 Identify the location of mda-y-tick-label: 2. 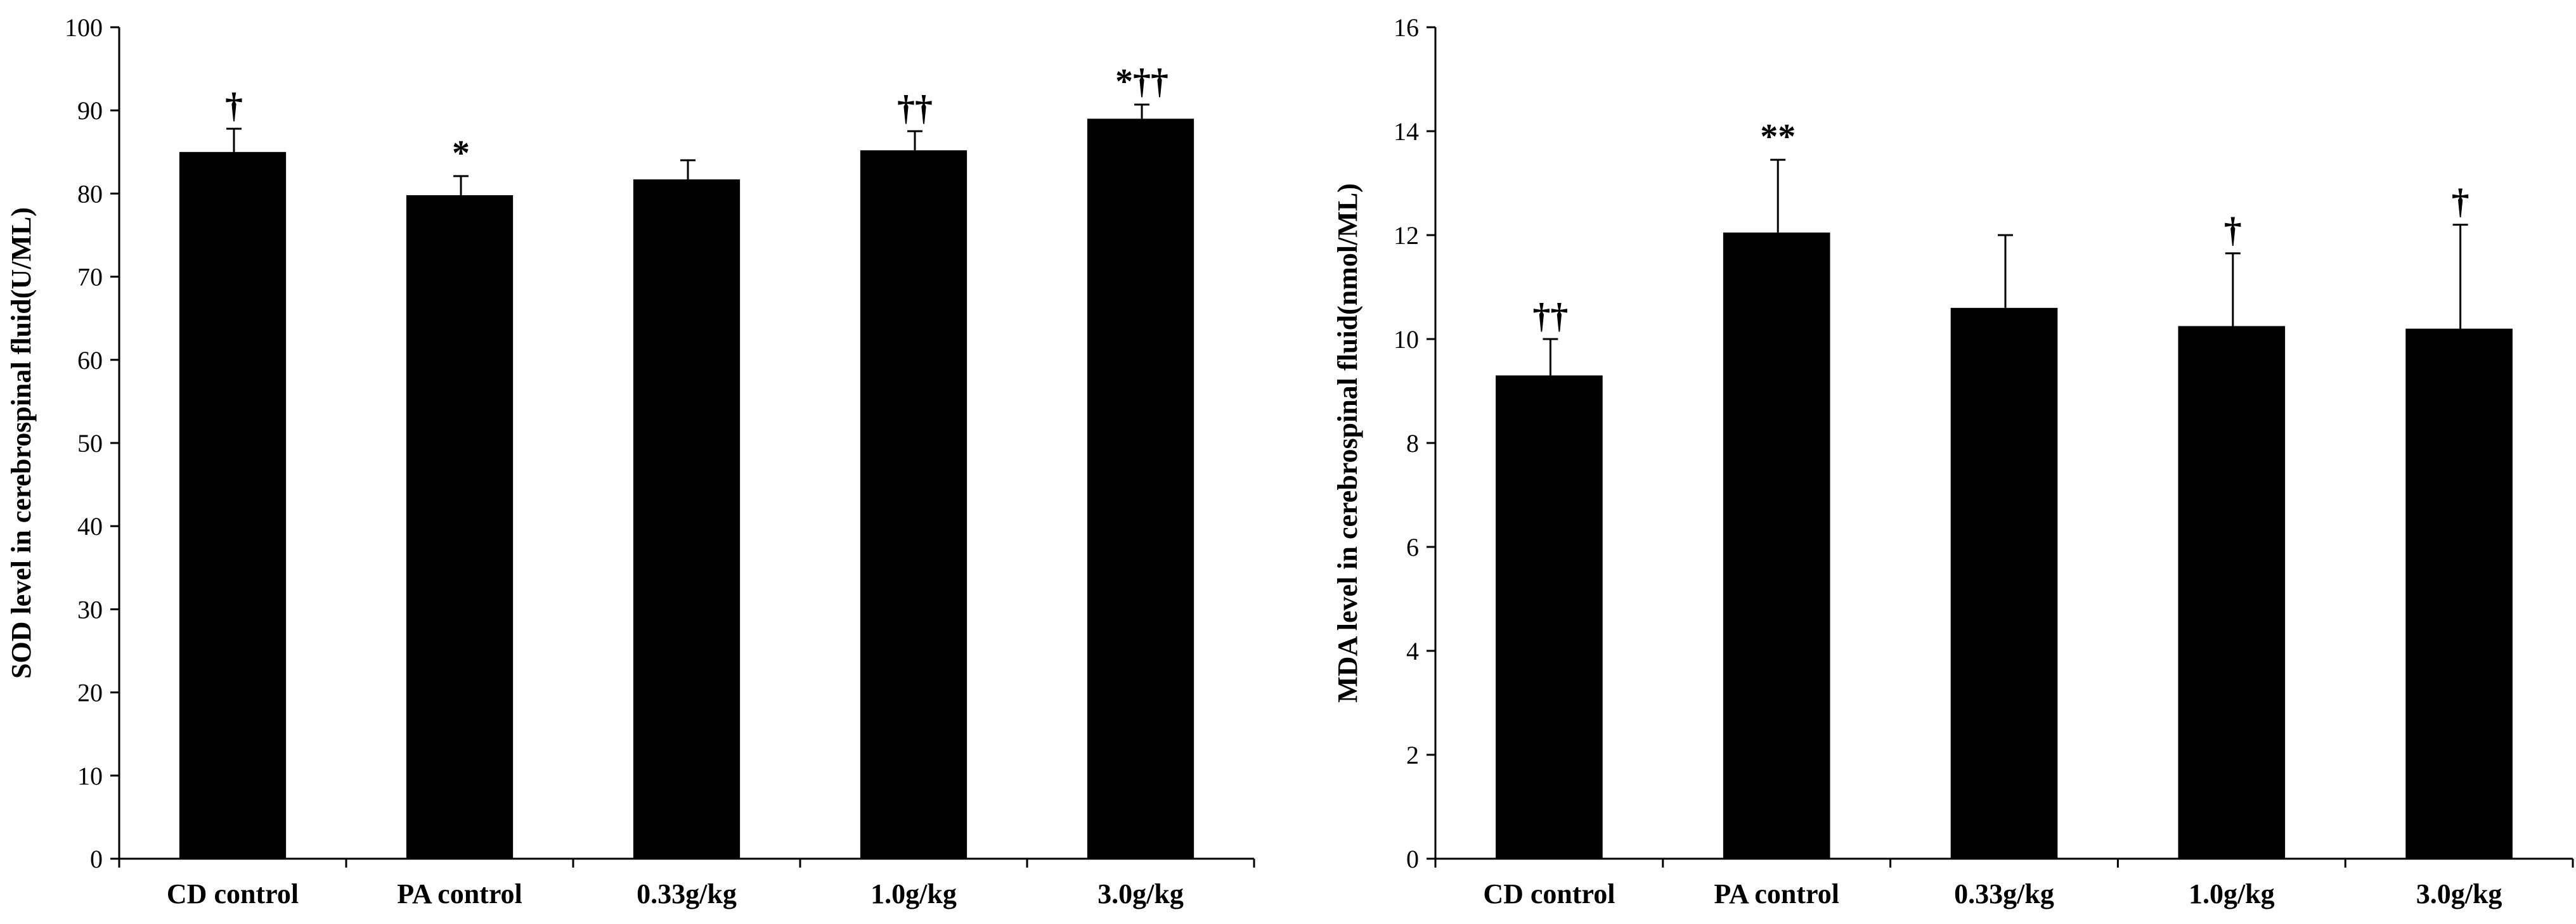
(1412, 755).